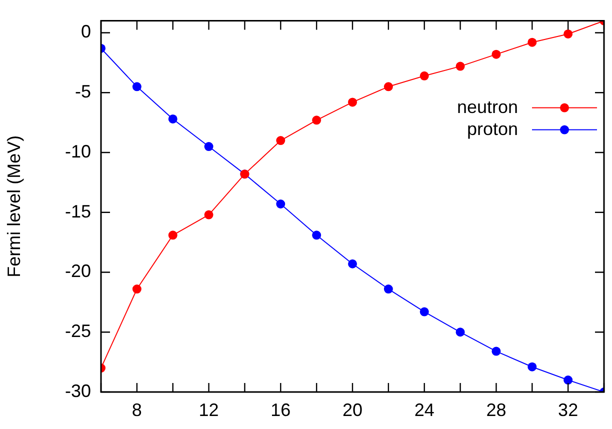  I want to click on y-tick-label: -5, so click(82, 92).